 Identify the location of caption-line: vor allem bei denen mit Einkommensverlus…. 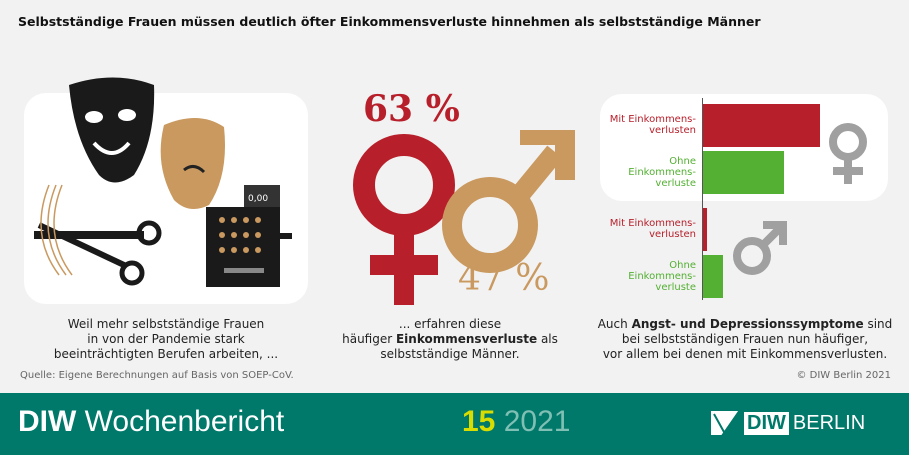
(745, 354).